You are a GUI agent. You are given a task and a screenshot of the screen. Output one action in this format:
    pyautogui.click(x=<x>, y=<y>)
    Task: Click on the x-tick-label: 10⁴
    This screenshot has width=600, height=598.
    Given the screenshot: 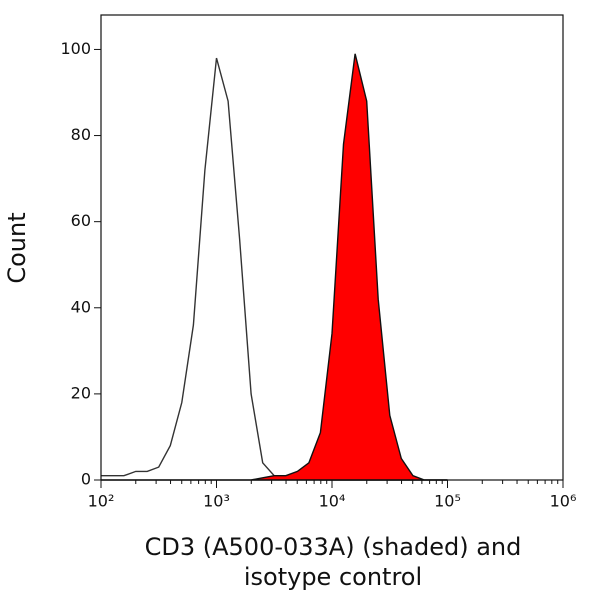 What is the action you would take?
    pyautogui.click(x=332, y=501)
    